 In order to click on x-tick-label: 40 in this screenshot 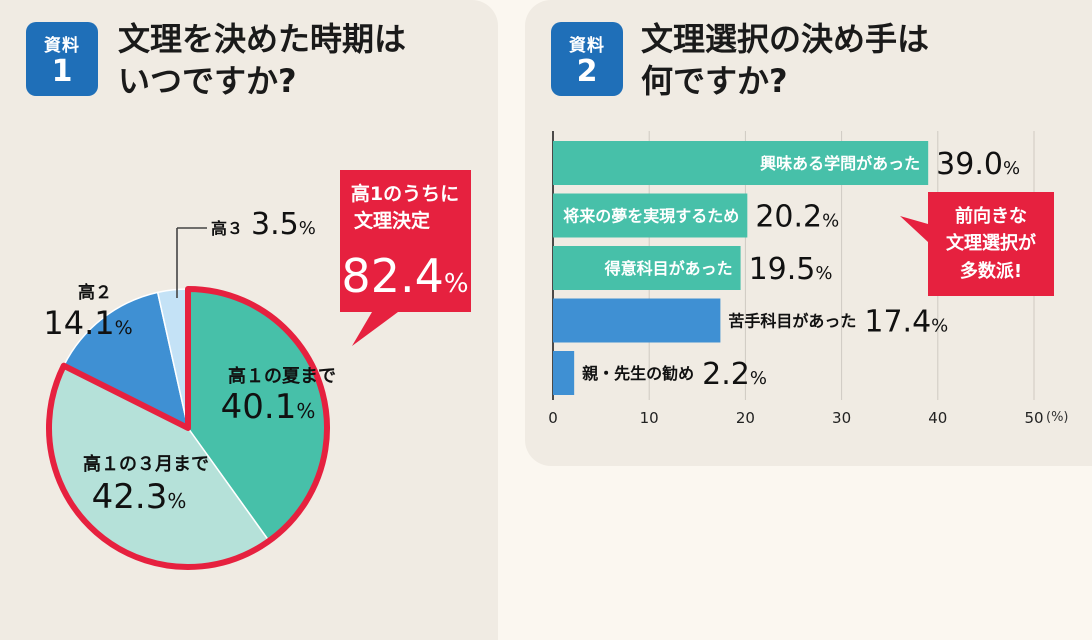, I will do `click(937, 418)`.